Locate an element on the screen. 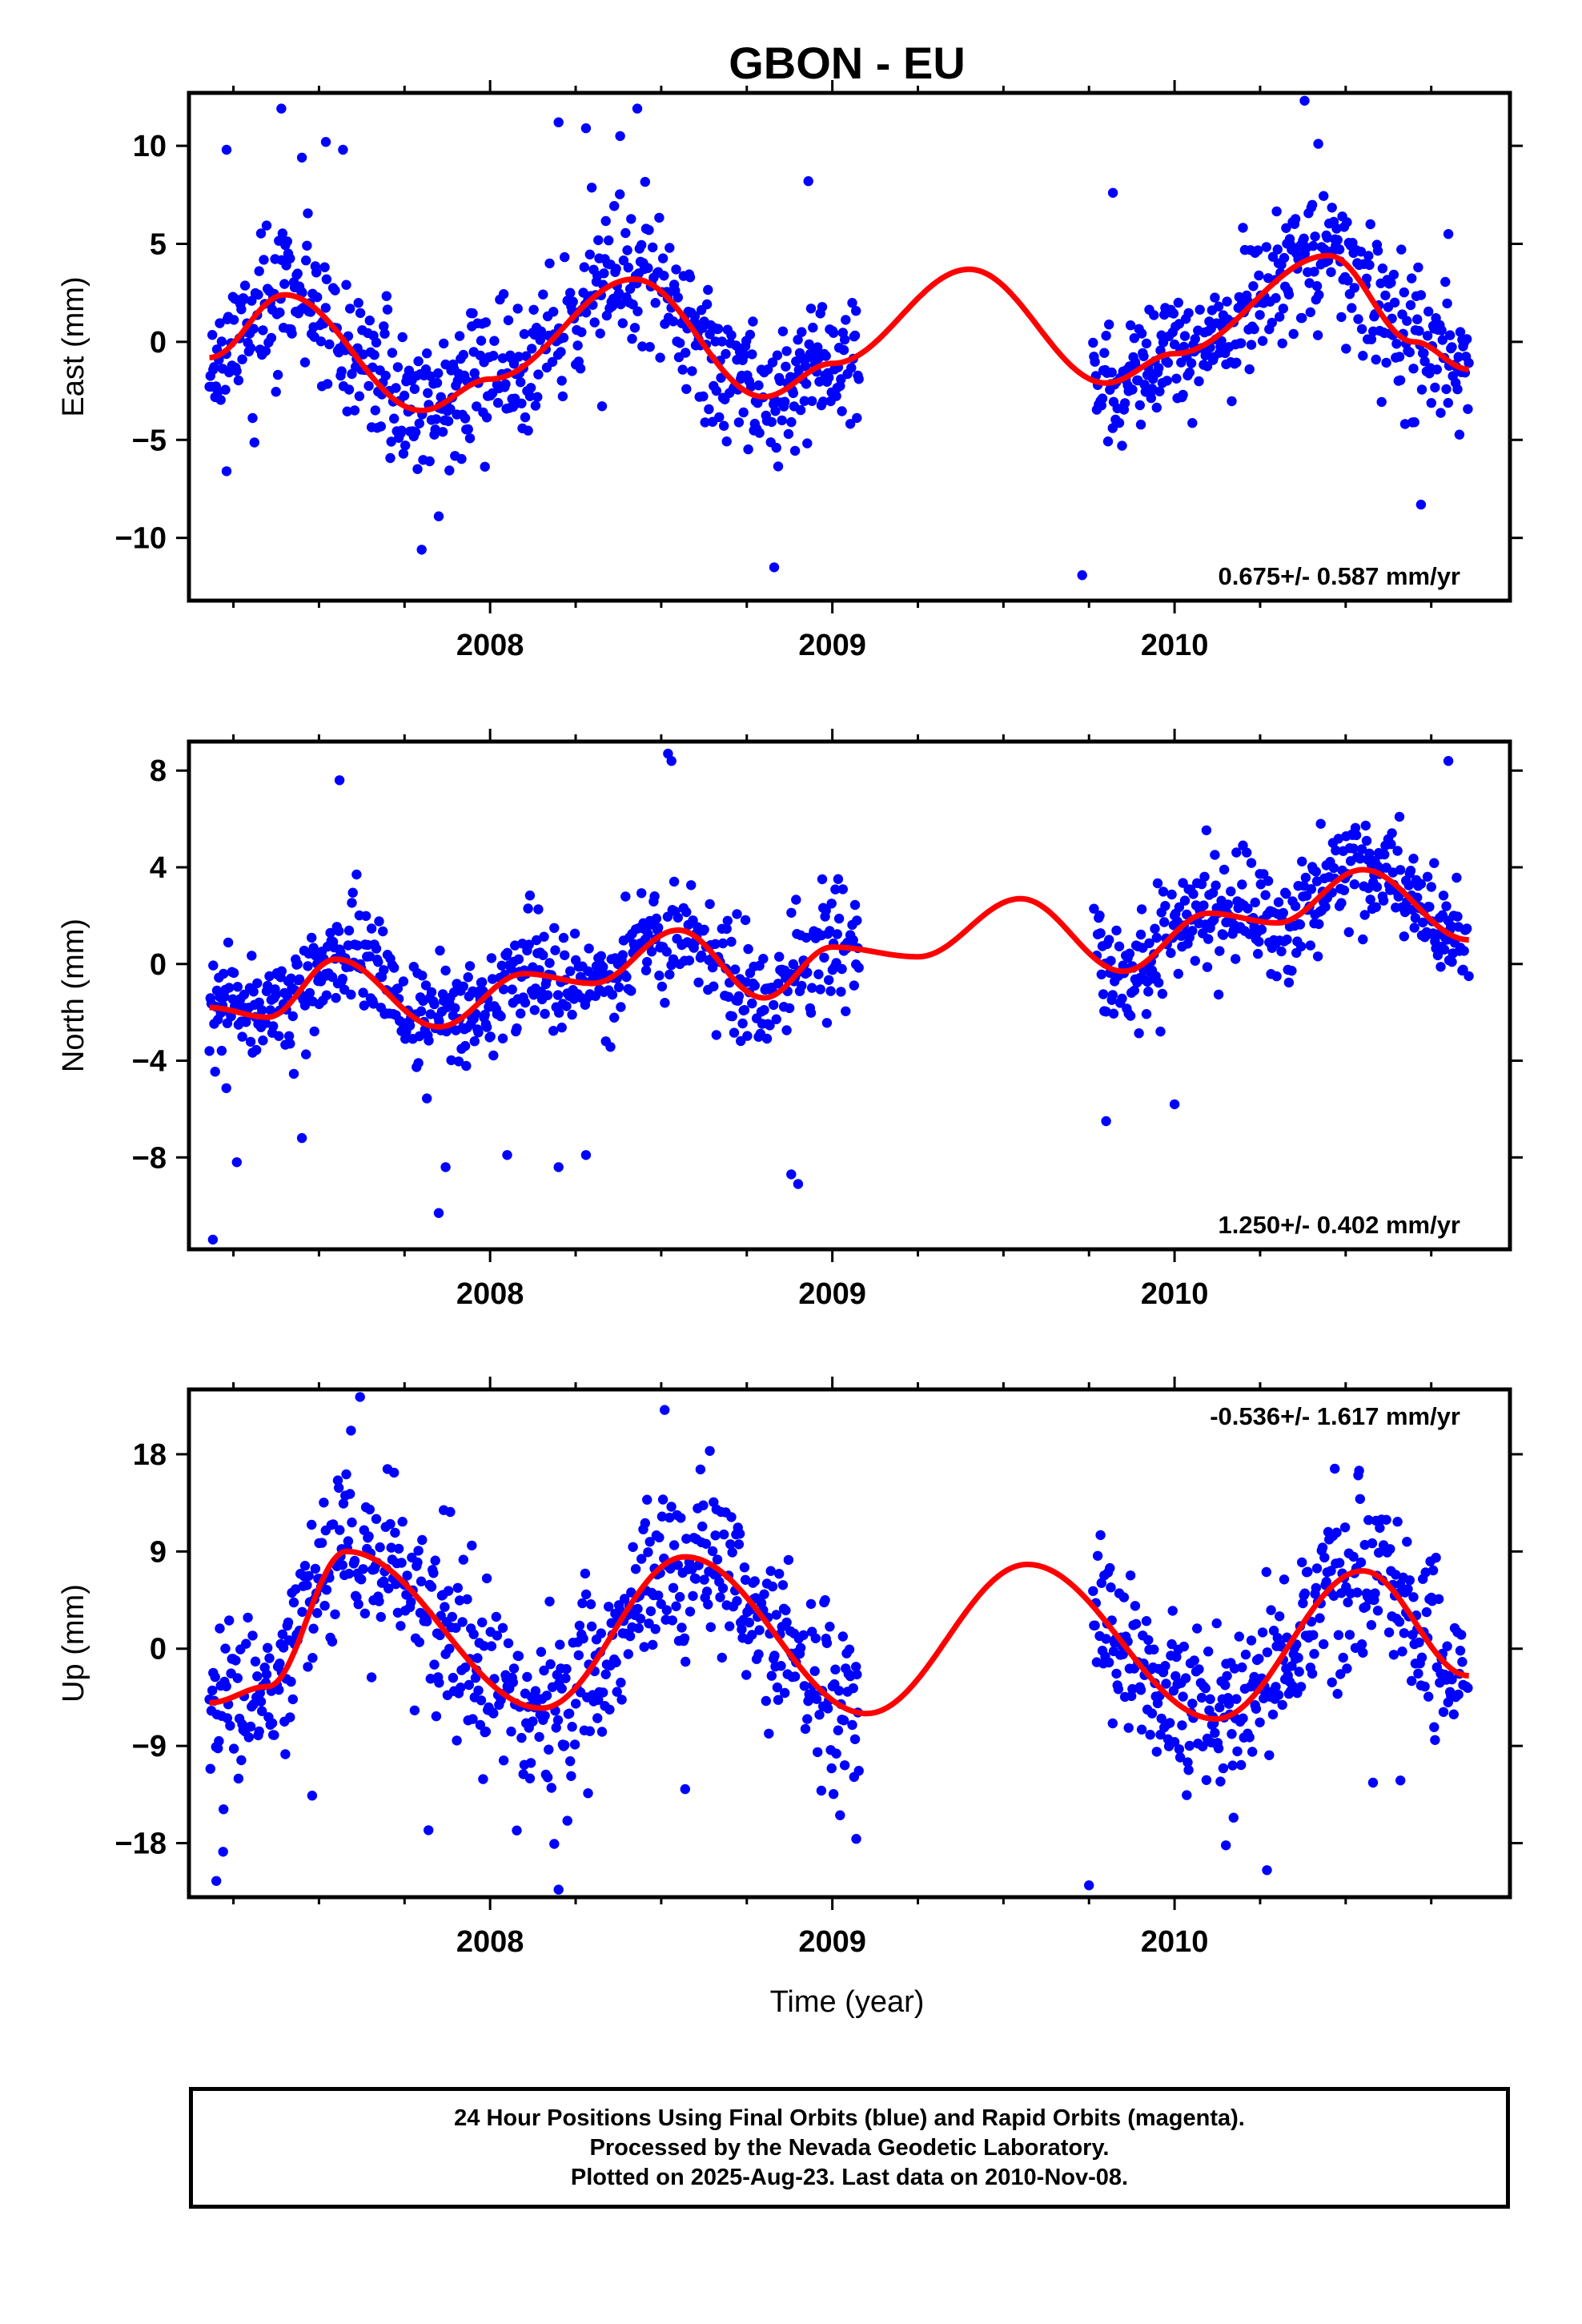  y-tick-label: −10 is located at coordinates (141, 539).